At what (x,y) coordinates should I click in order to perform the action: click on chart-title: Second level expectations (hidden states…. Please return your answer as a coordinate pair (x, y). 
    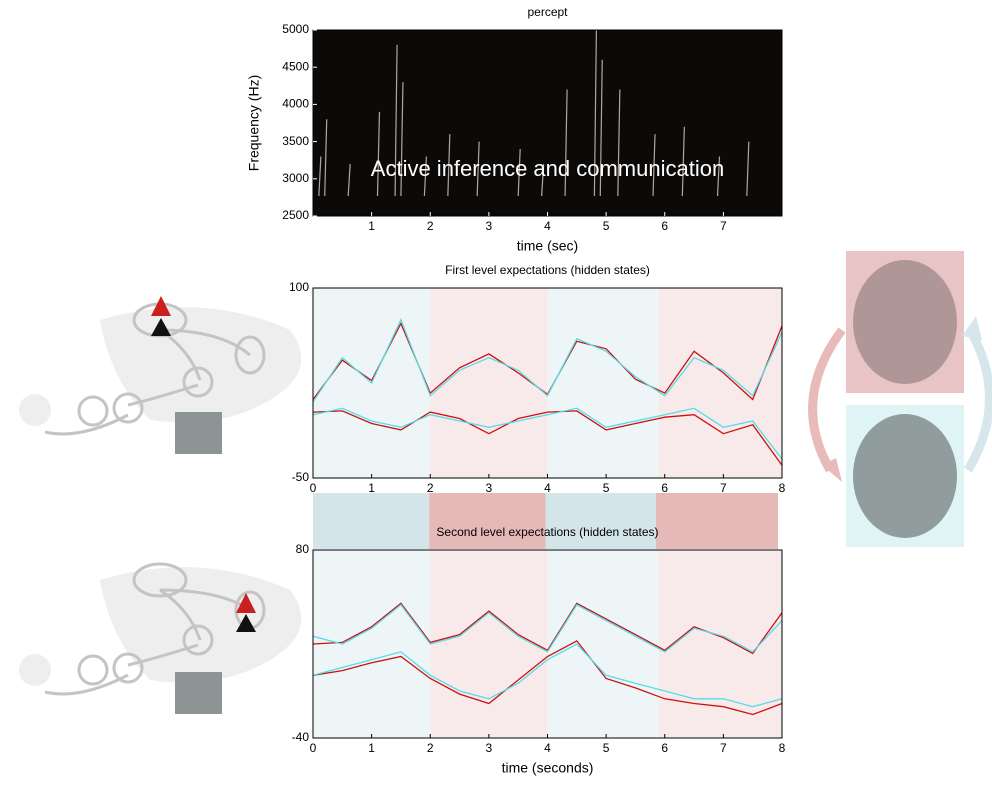
    Looking at the image, I should click on (547, 532).